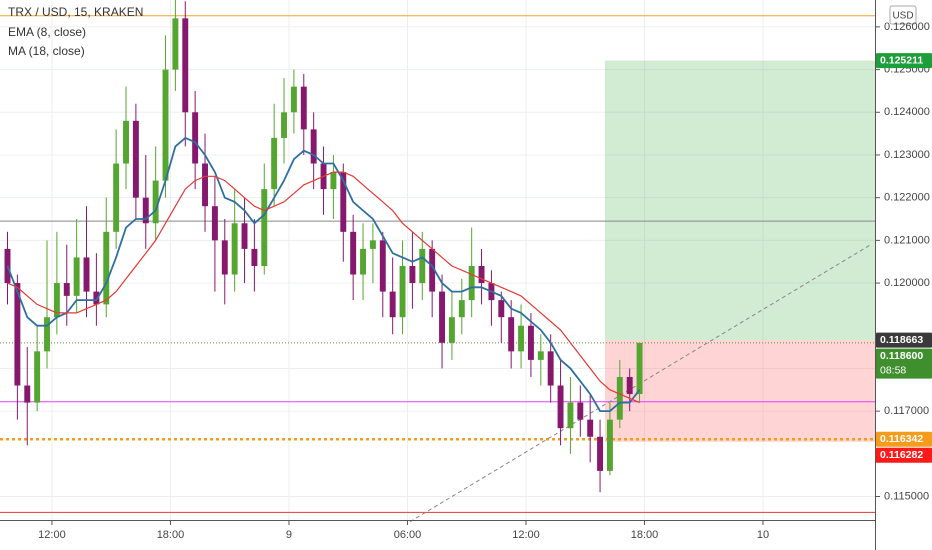  What do you see at coordinates (763, 535) in the screenshot?
I see `x-tick-label: 10` at bounding box center [763, 535].